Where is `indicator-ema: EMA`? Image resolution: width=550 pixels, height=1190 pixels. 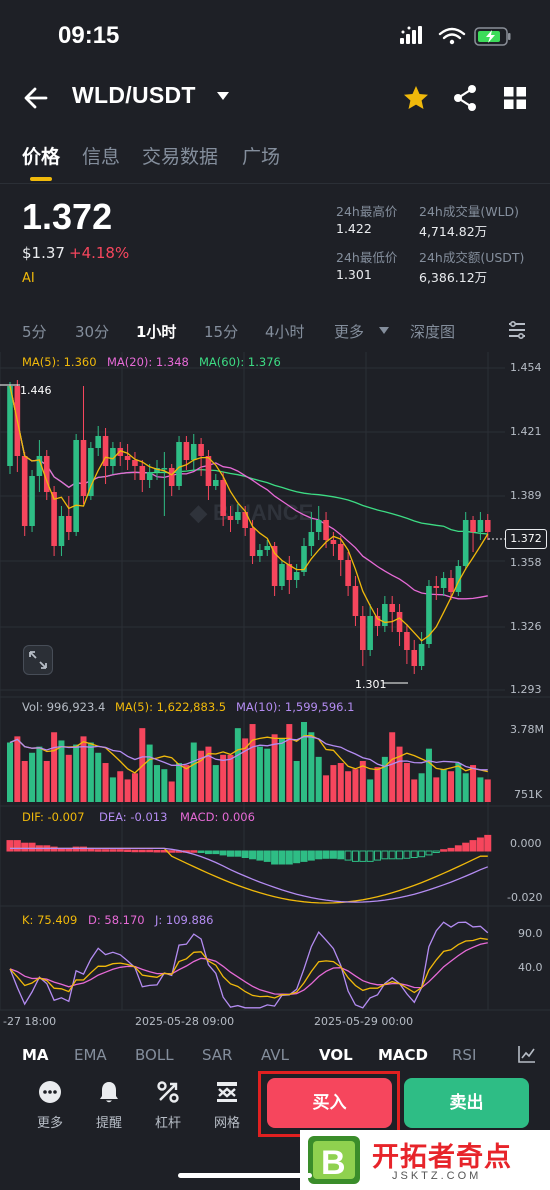 indicator-ema: EMA is located at coordinates (90, 1055).